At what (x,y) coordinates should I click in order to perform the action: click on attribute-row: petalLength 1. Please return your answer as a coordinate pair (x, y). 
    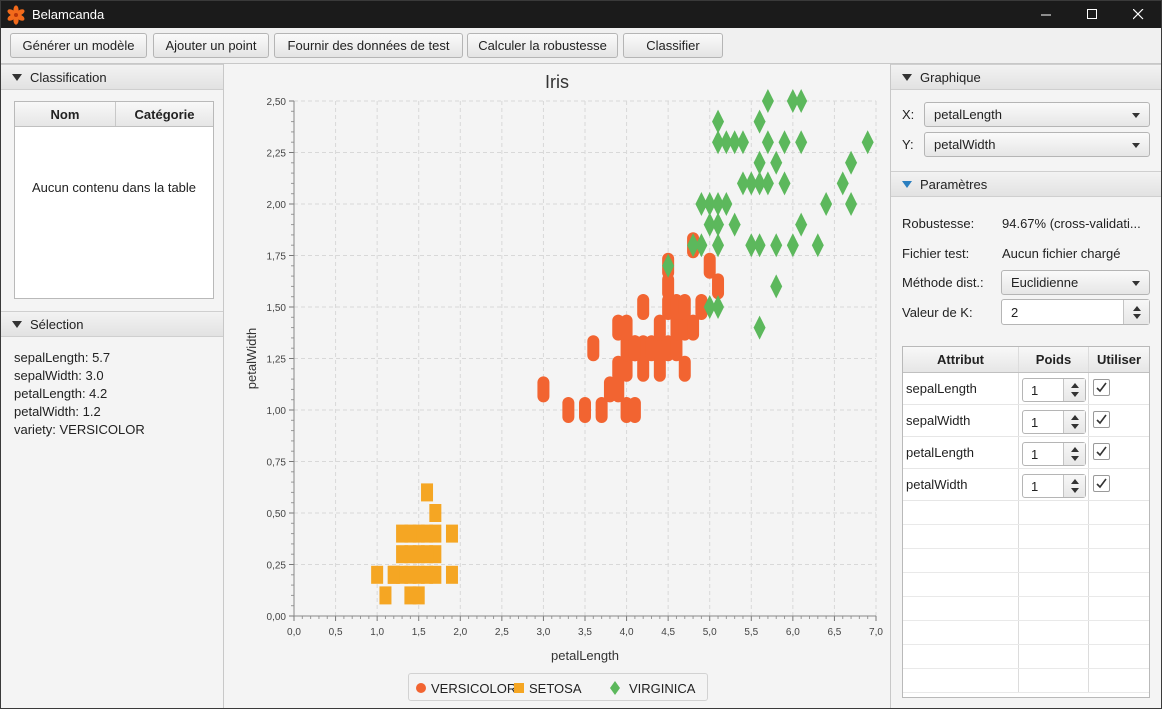
    Looking at the image, I should click on (1026, 453).